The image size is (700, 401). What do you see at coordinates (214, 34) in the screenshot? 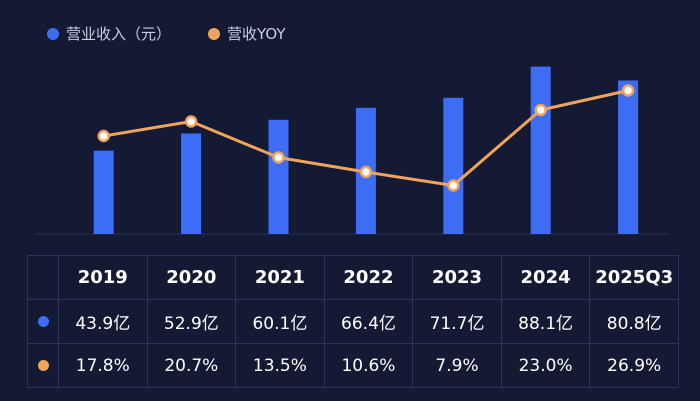
I see `legend-line-marker` at bounding box center [214, 34].